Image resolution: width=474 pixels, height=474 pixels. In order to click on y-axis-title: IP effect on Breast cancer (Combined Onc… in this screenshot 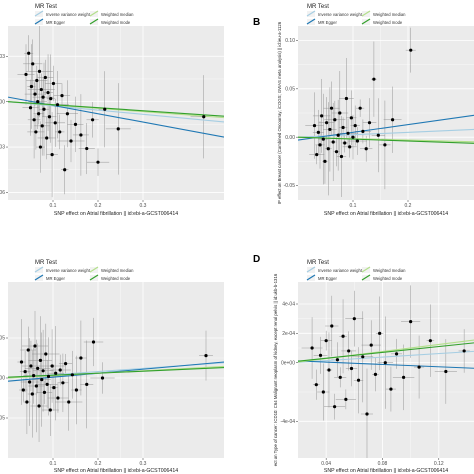, I will do `click(279, 112)`.